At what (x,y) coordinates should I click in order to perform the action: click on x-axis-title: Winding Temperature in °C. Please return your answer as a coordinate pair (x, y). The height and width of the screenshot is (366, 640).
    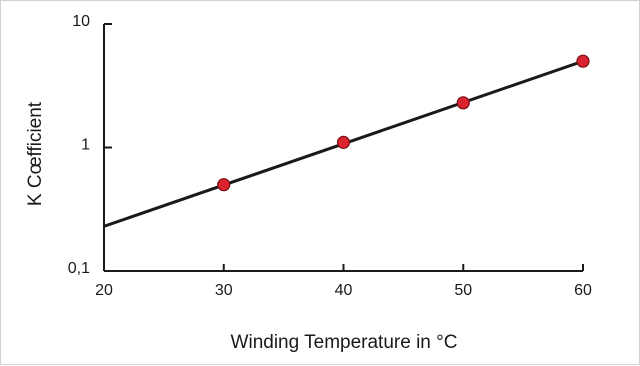
    Looking at the image, I should click on (344, 342).